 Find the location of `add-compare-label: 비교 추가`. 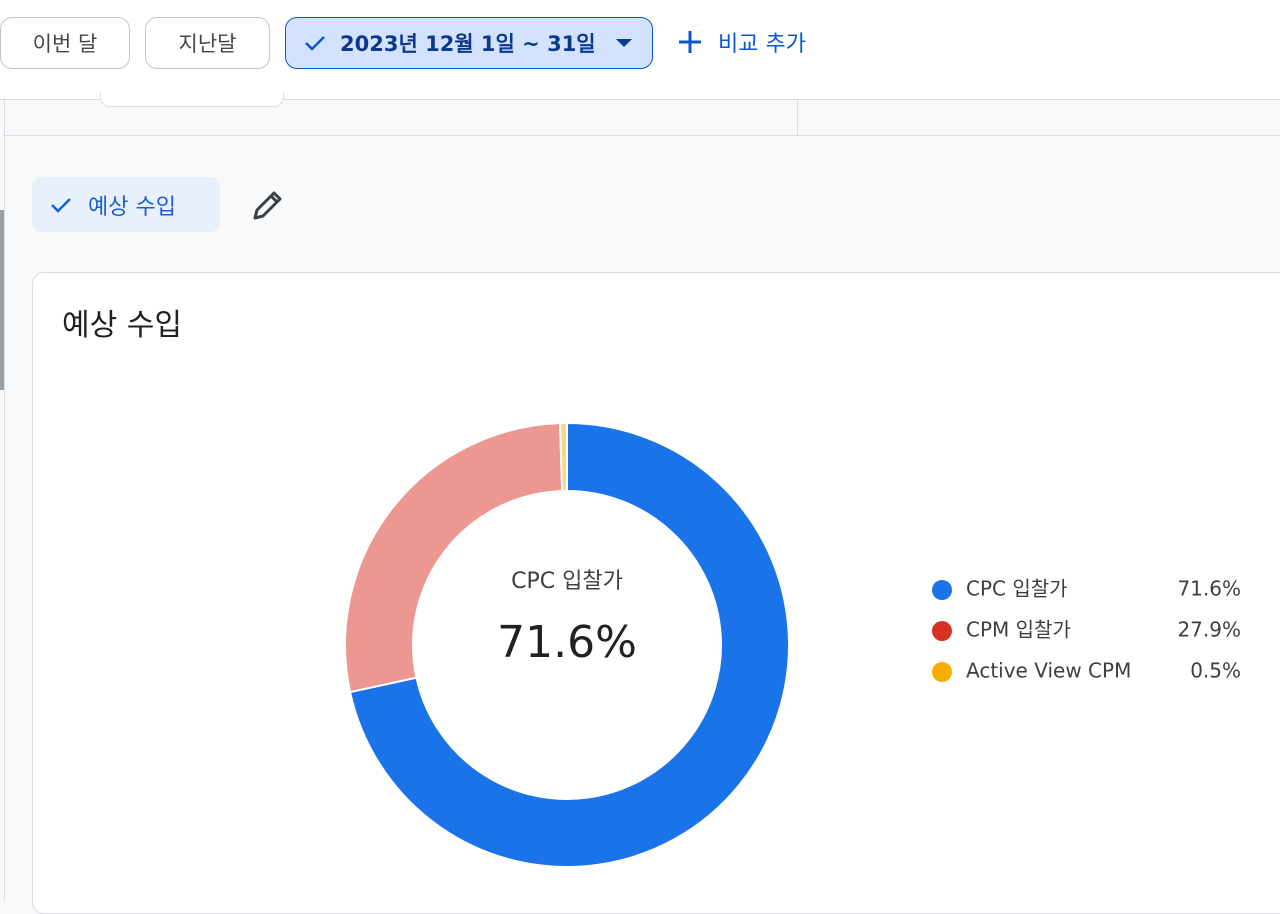

add-compare-label: 비교 추가 is located at coordinates (762, 44).